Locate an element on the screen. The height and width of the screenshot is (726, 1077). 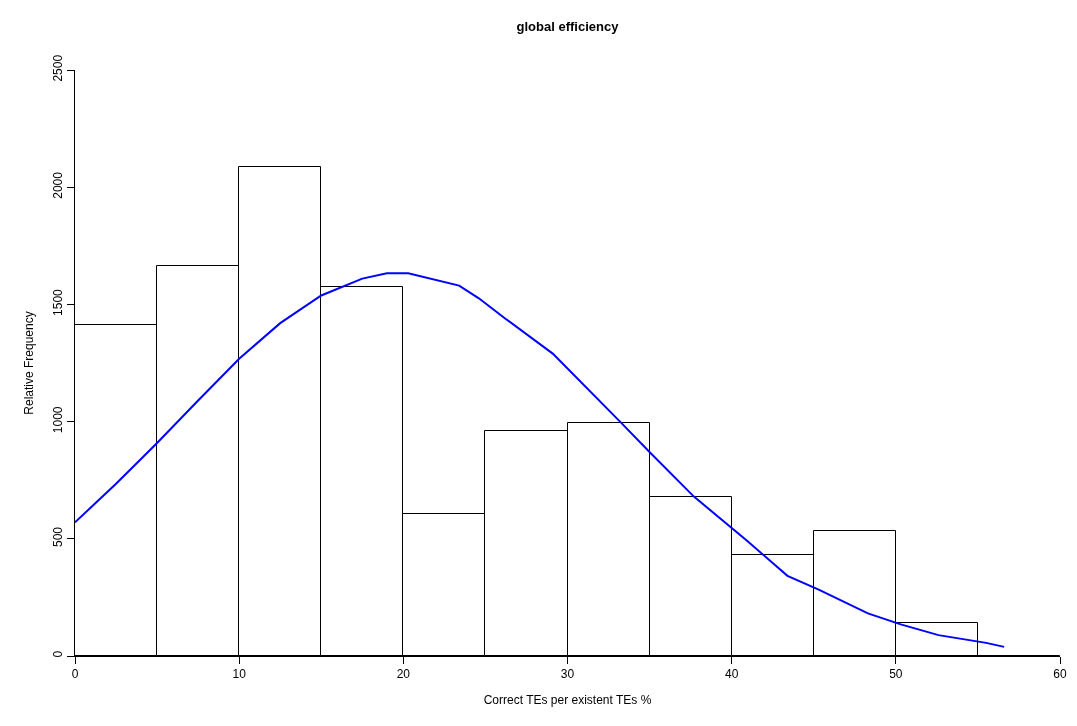
chart-title: global efficiency is located at coordinates (568, 26).